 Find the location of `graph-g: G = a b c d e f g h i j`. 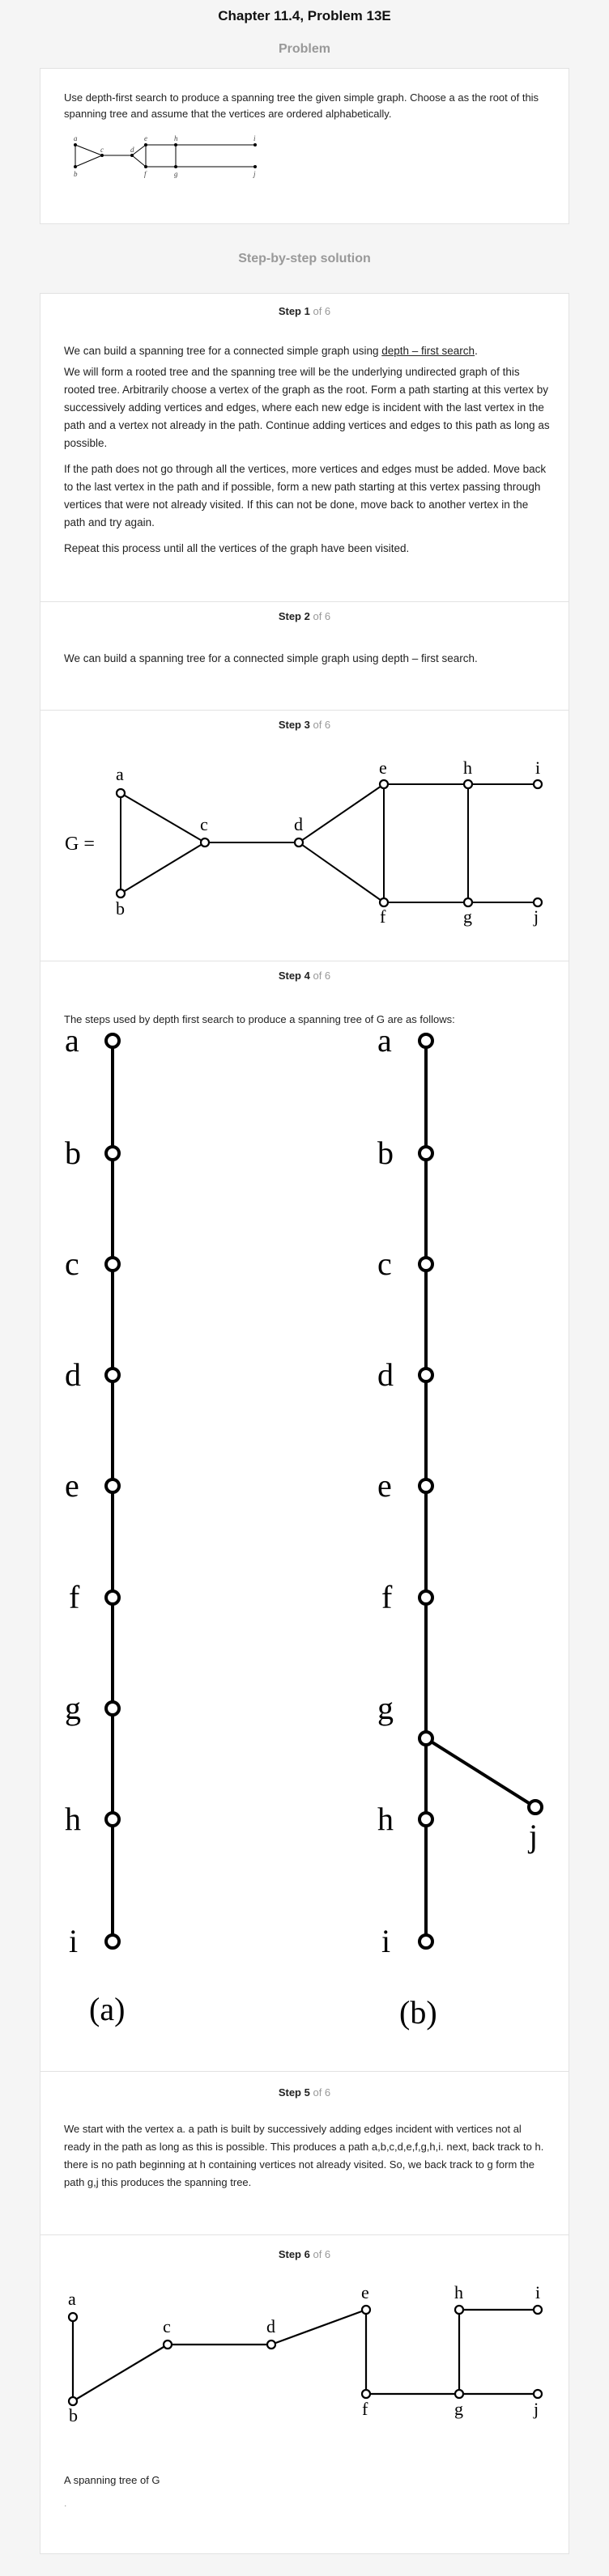

graph-g: G = a b c d e f g h i j is located at coordinates (304, 842).